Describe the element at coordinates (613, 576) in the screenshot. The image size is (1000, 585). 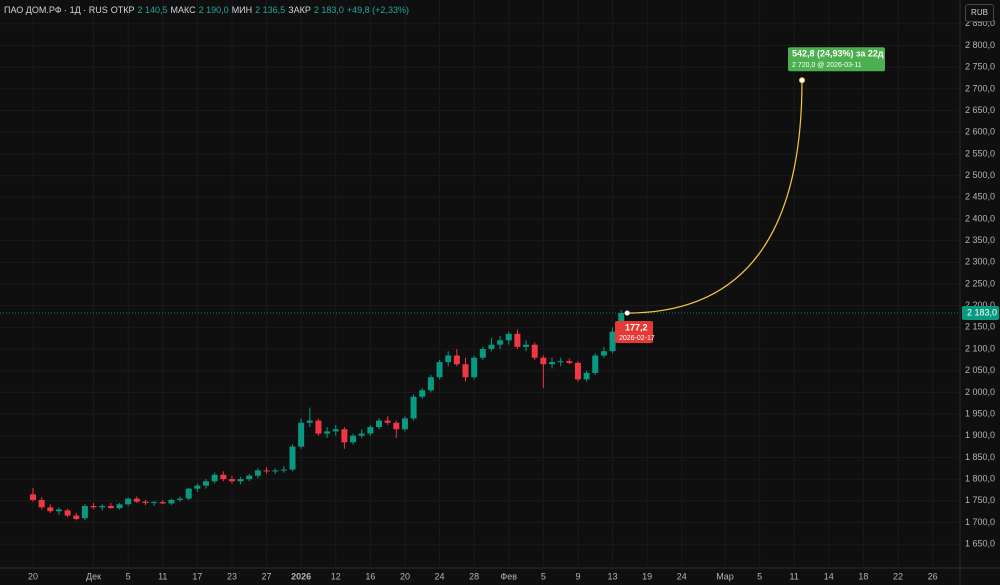
I see `x-tick-label: 13` at that location.